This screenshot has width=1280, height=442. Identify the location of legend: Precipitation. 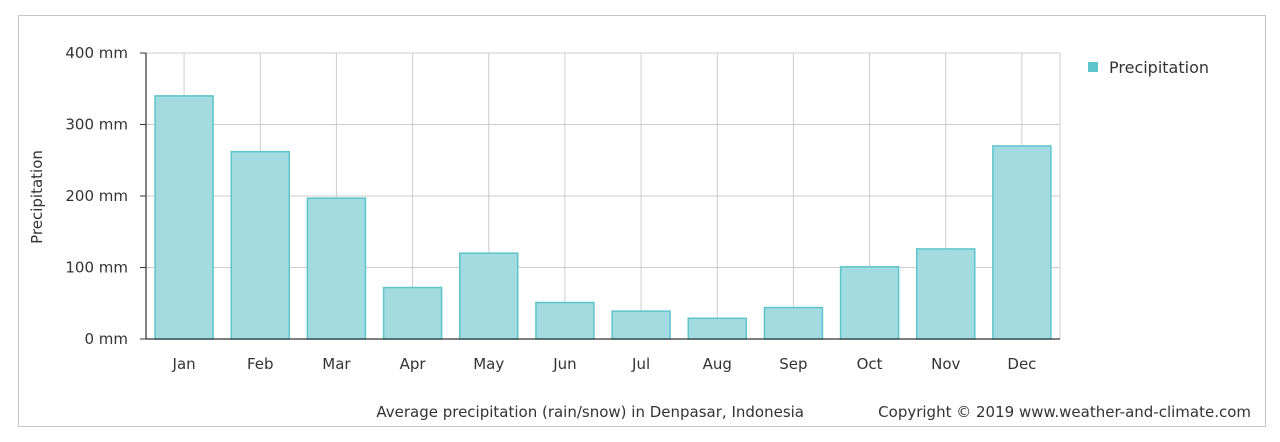
(1148, 67).